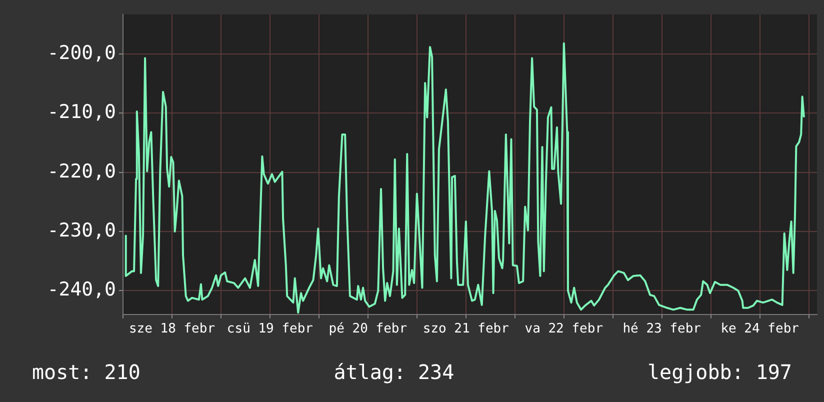 The height and width of the screenshot is (402, 824). What do you see at coordinates (394, 372) in the screenshot?
I see `text: átlag: 234` at bounding box center [394, 372].